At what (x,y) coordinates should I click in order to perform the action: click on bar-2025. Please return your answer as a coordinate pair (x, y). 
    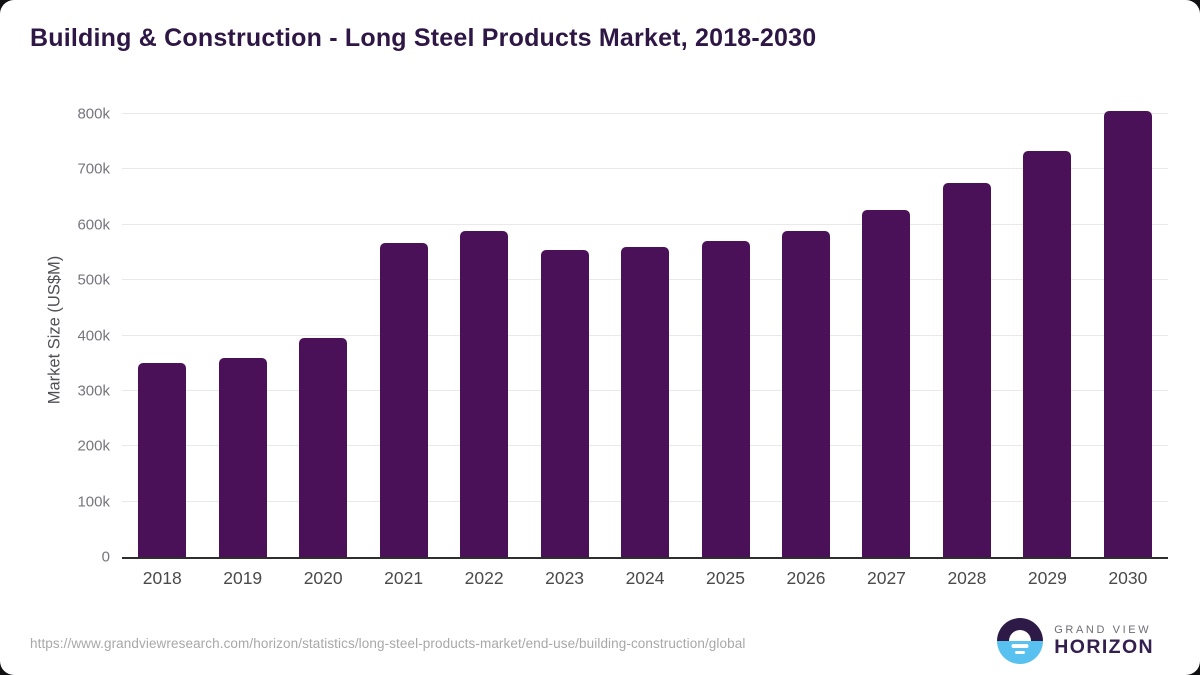
    Looking at the image, I should click on (725, 399).